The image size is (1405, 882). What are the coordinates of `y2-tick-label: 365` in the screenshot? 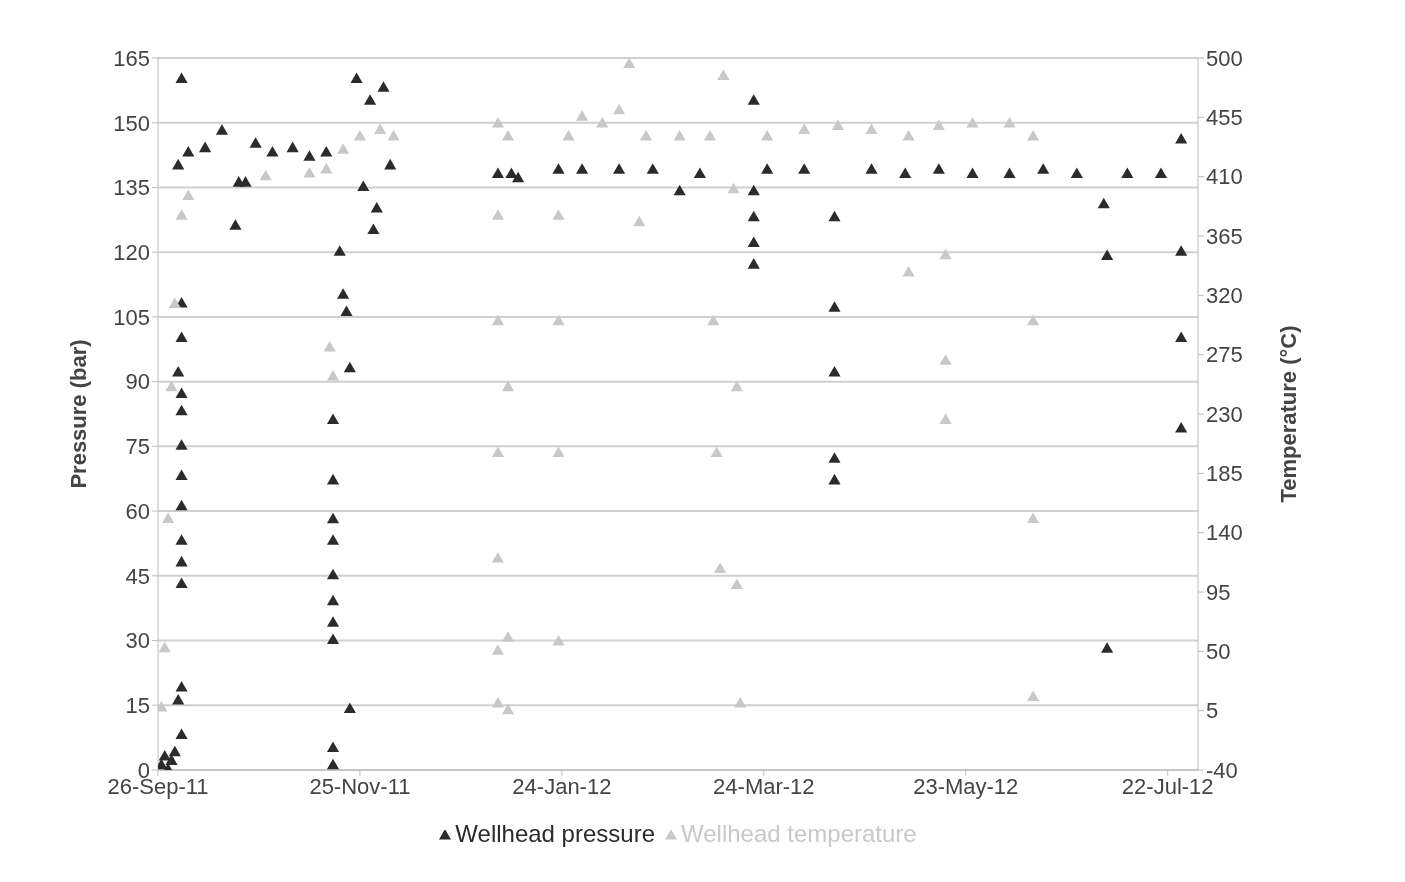 It's located at (1224, 236).